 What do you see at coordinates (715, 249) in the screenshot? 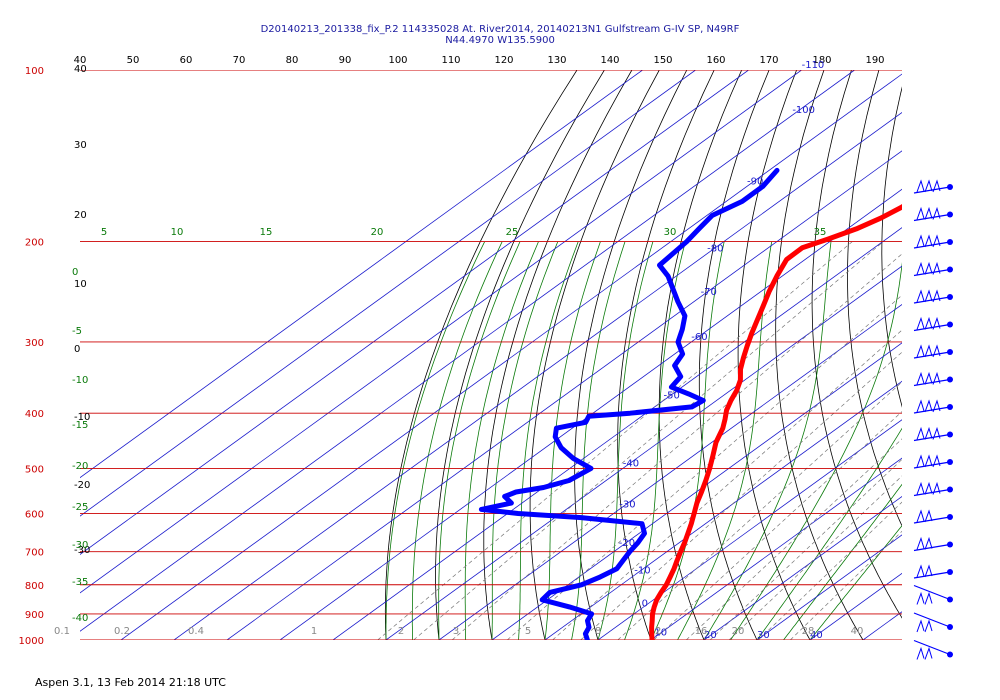
I see `isotherm-label: -80` at bounding box center [715, 249].